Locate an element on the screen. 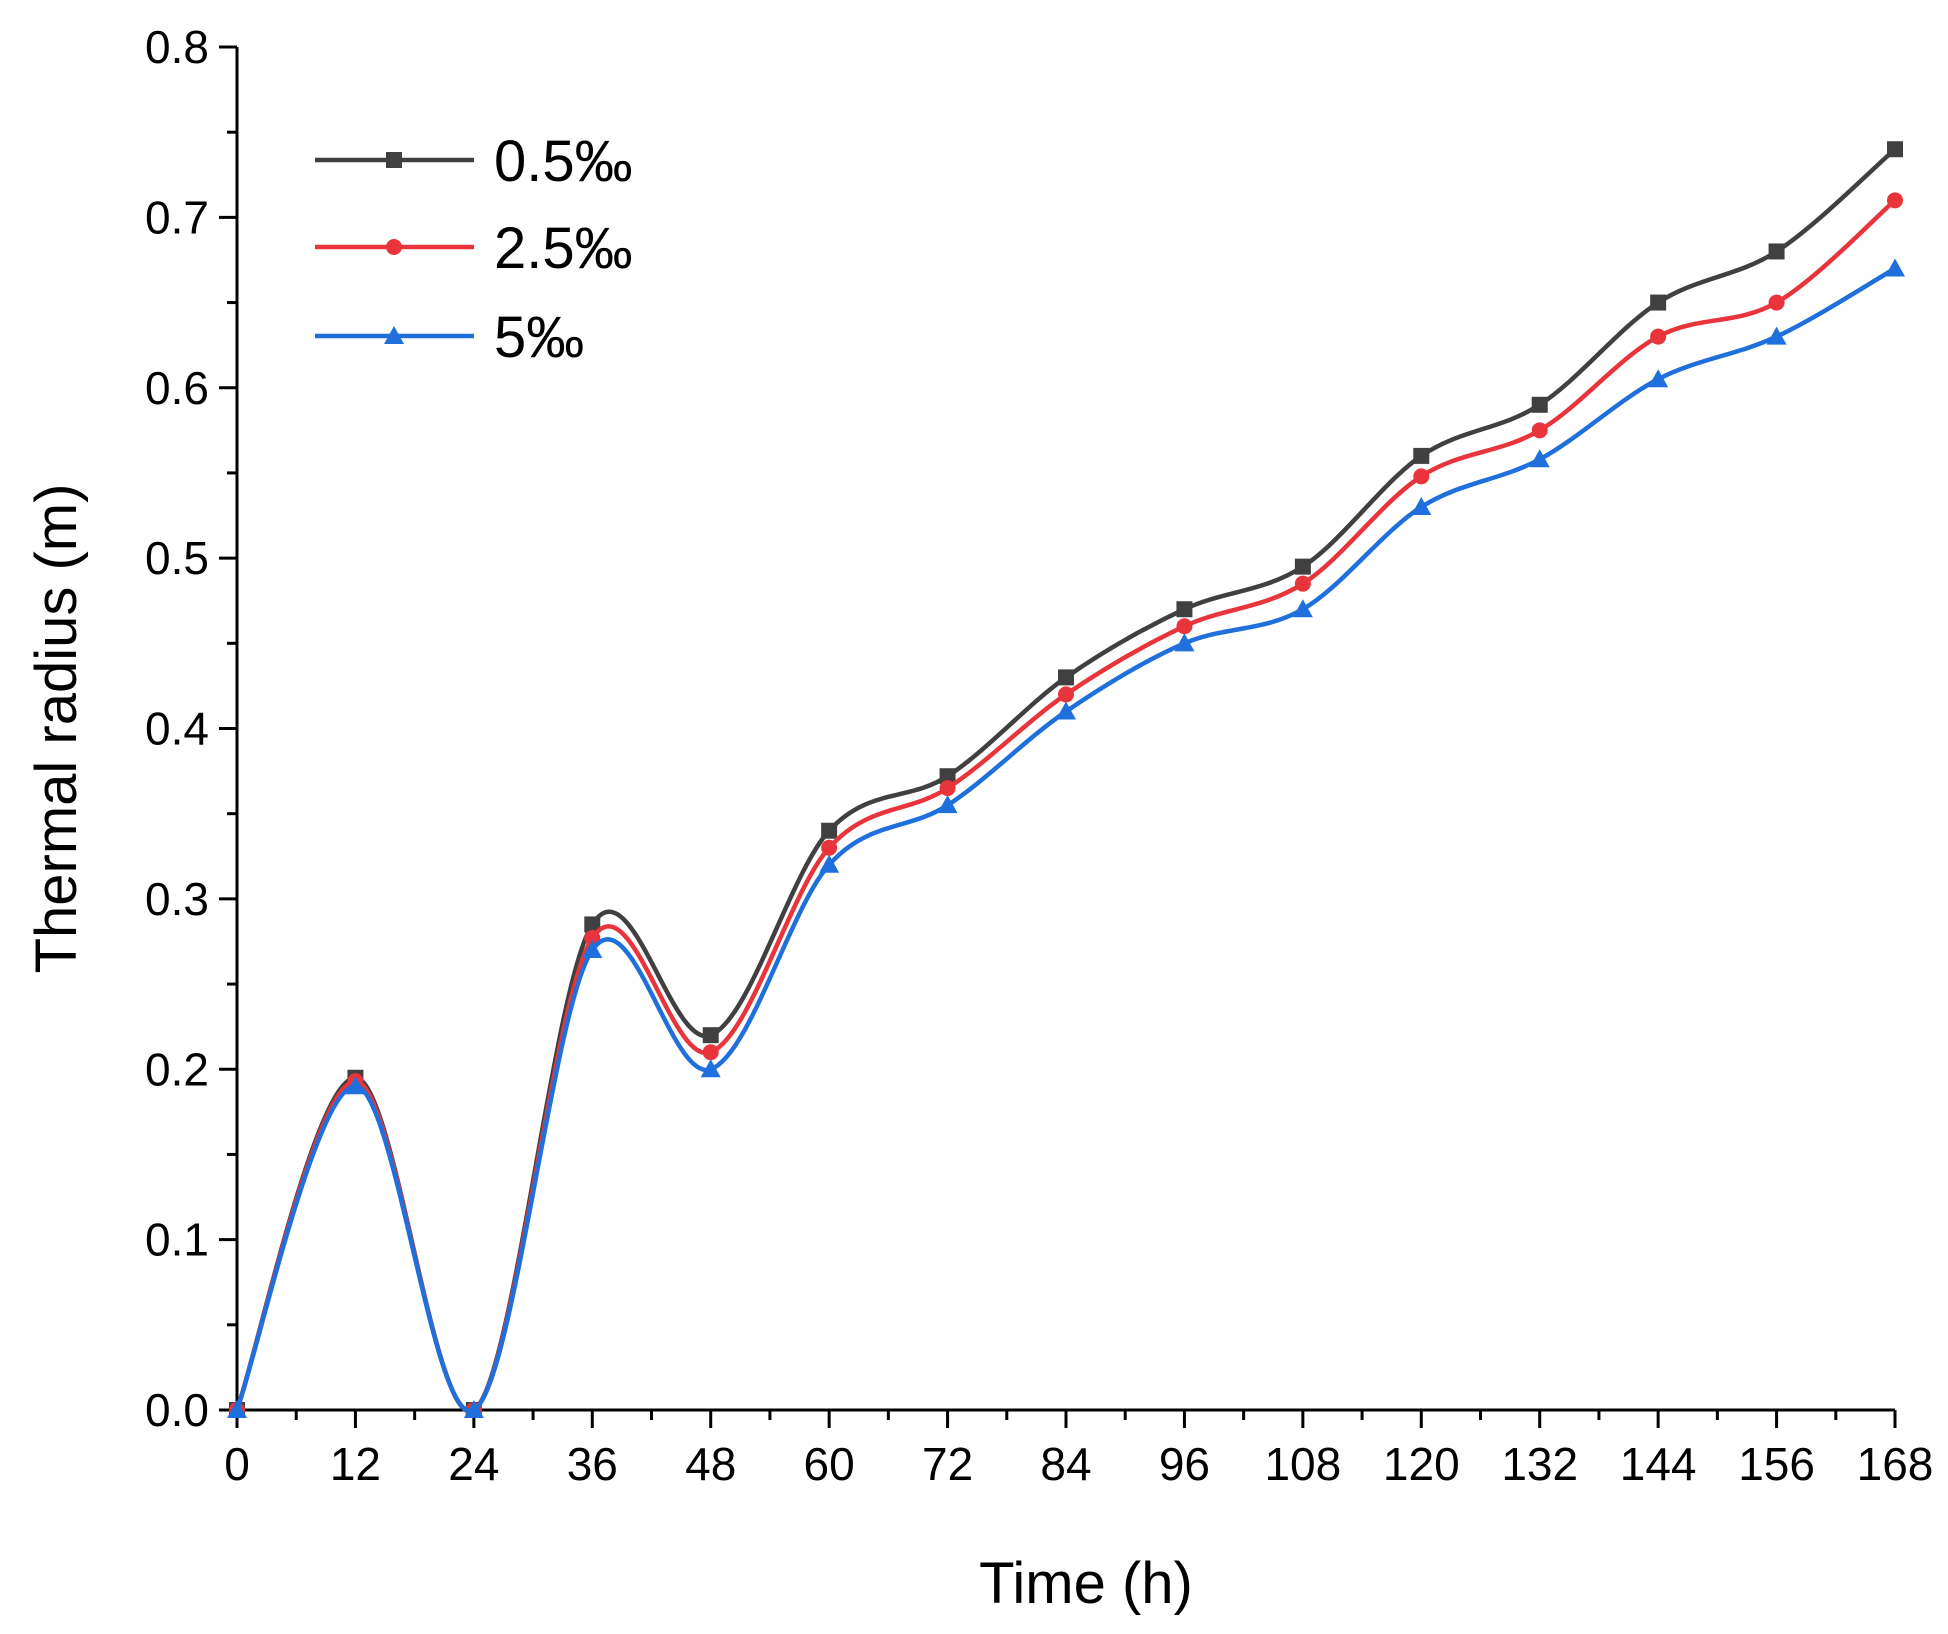 This screenshot has height=1634, width=1948. x-axis-label: Time (h) is located at coordinates (1086, 1583).